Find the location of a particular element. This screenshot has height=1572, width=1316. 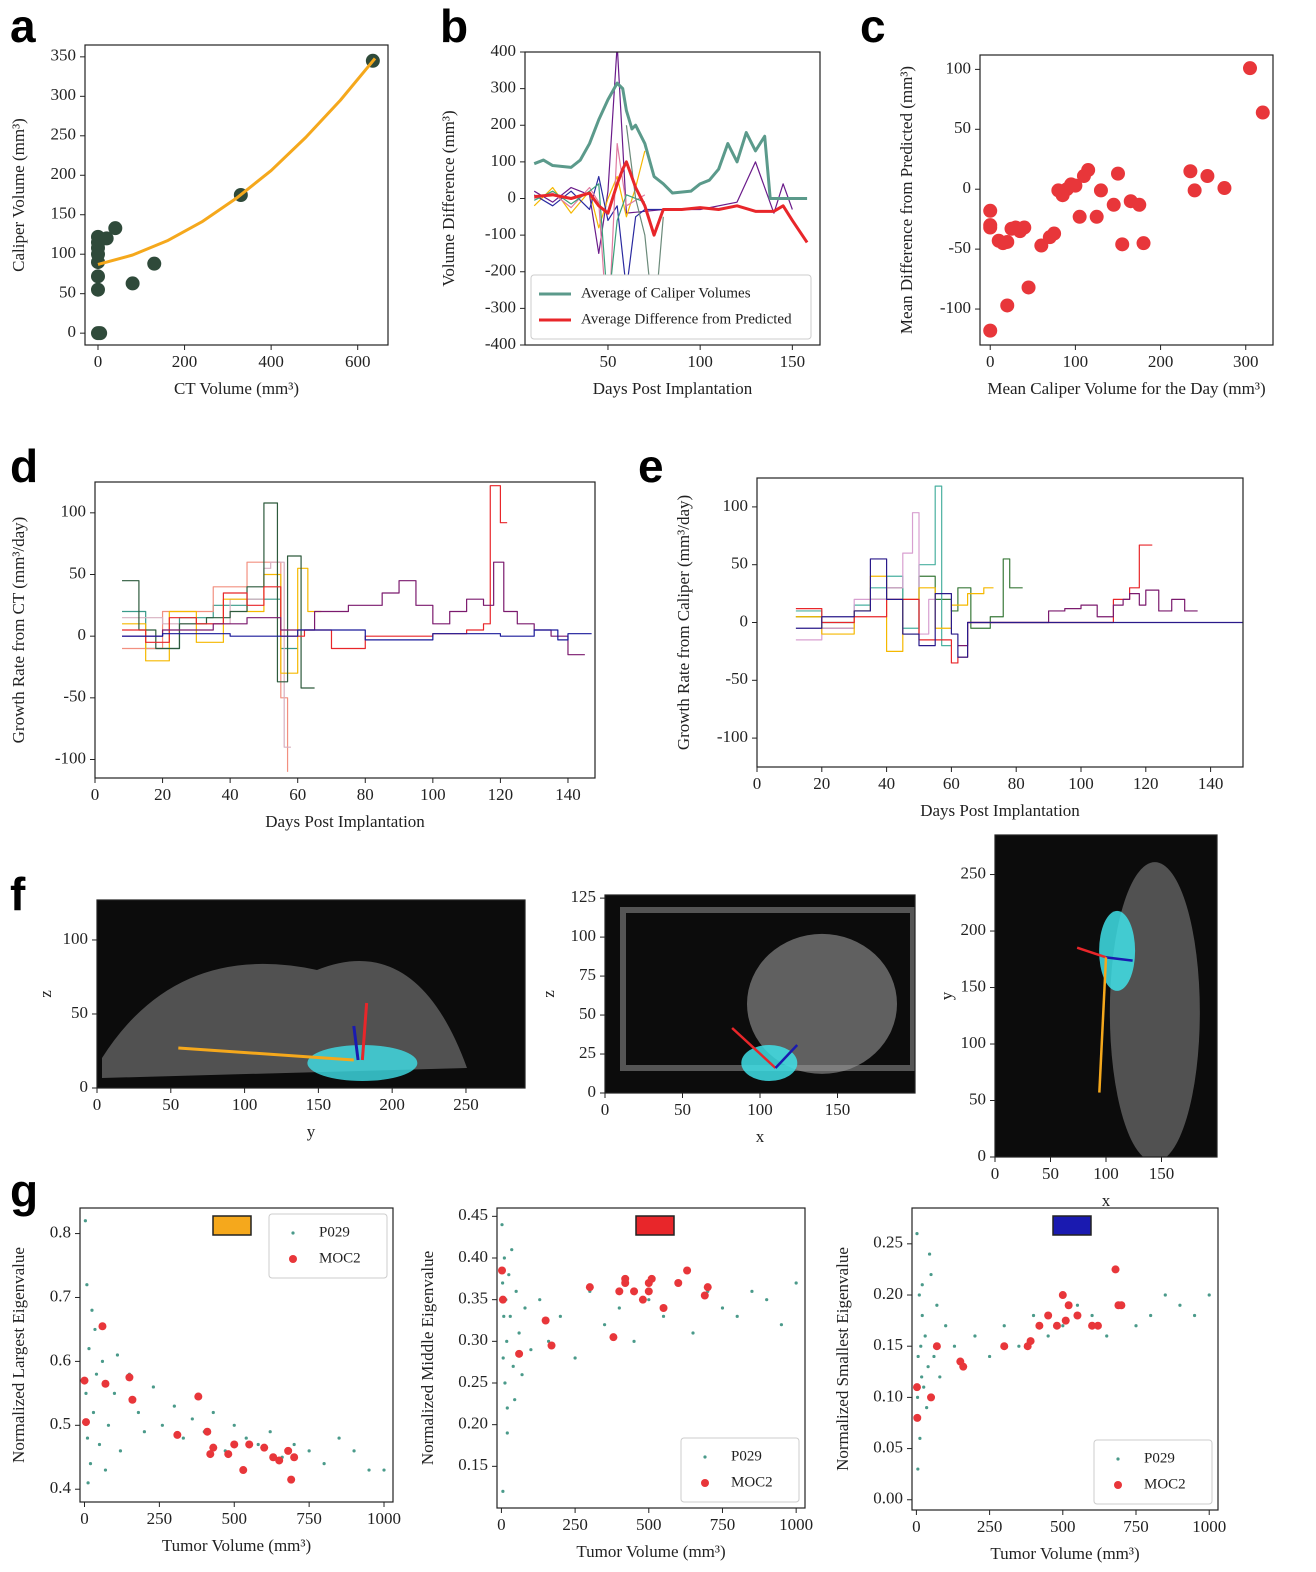

x-axis-label: CT Volume (mm³) is located at coordinates (236, 388).